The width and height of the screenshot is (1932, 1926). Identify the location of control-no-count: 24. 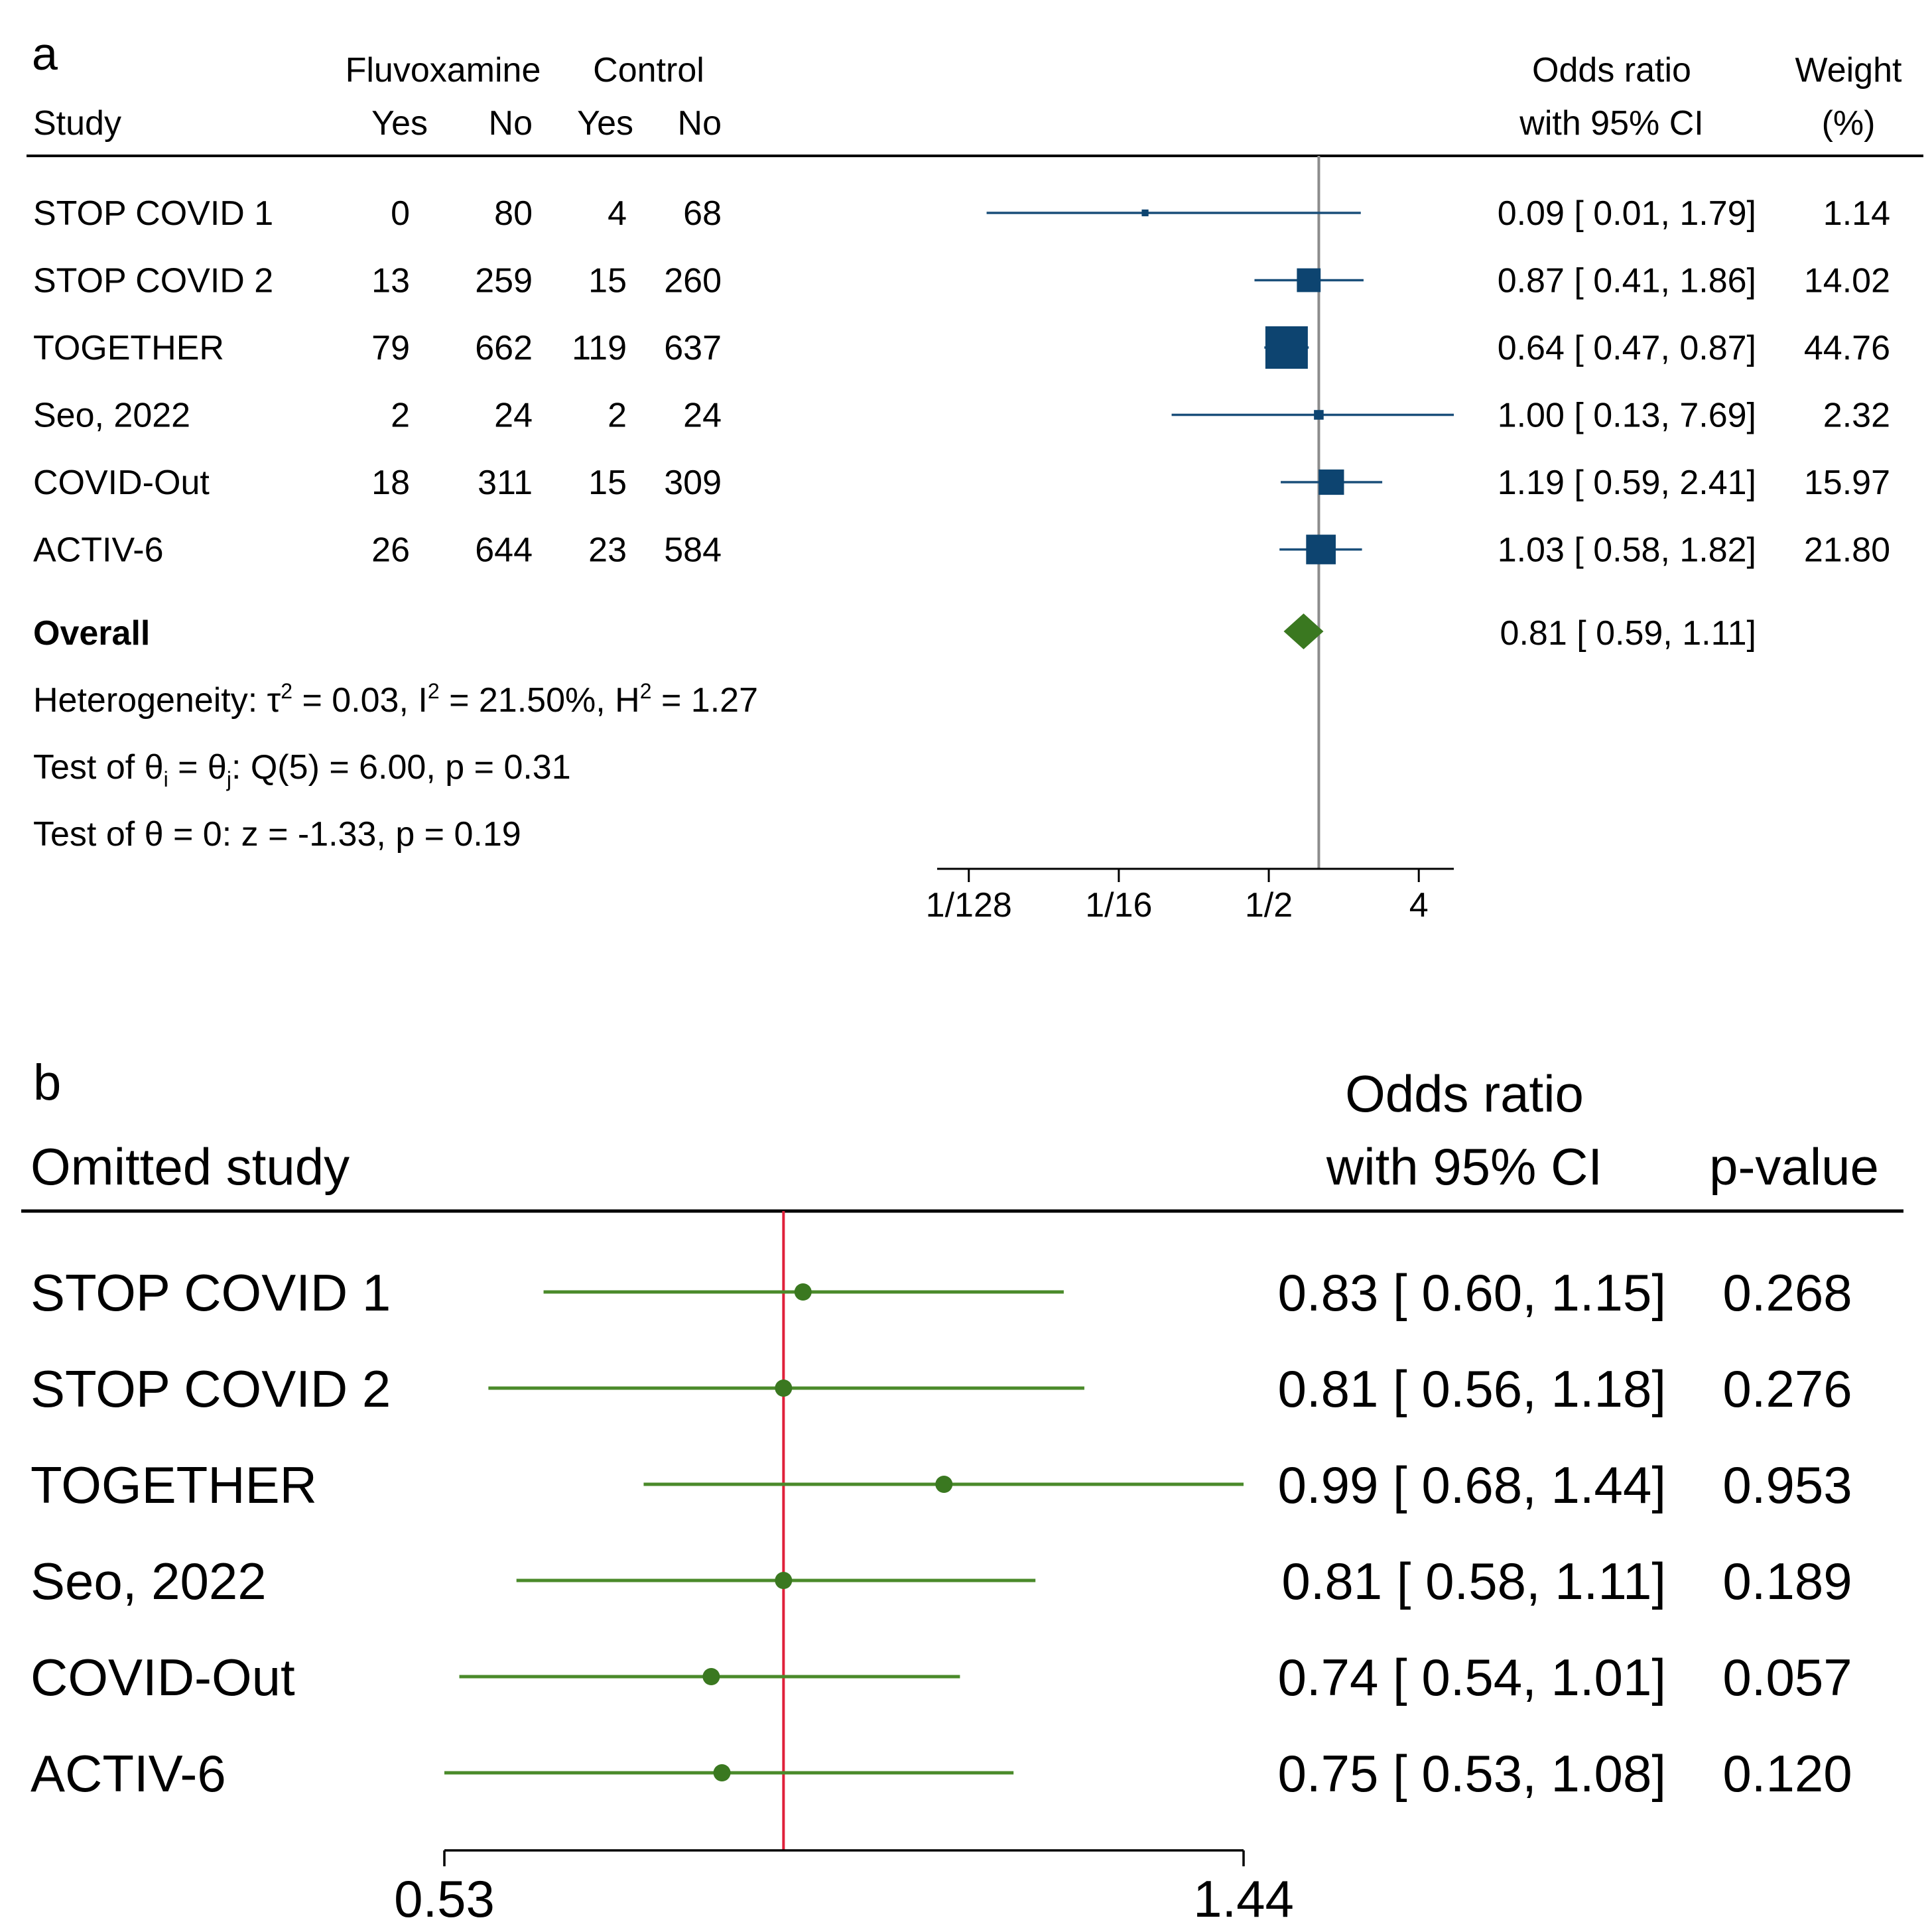
(703, 416).